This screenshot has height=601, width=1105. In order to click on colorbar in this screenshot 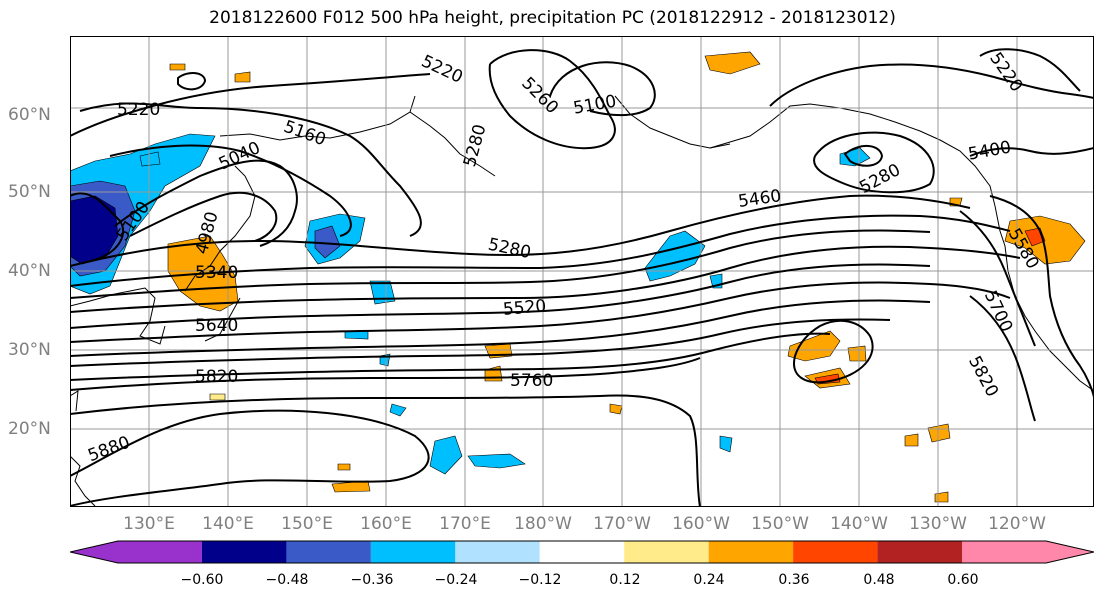, I will do `click(582, 552)`.